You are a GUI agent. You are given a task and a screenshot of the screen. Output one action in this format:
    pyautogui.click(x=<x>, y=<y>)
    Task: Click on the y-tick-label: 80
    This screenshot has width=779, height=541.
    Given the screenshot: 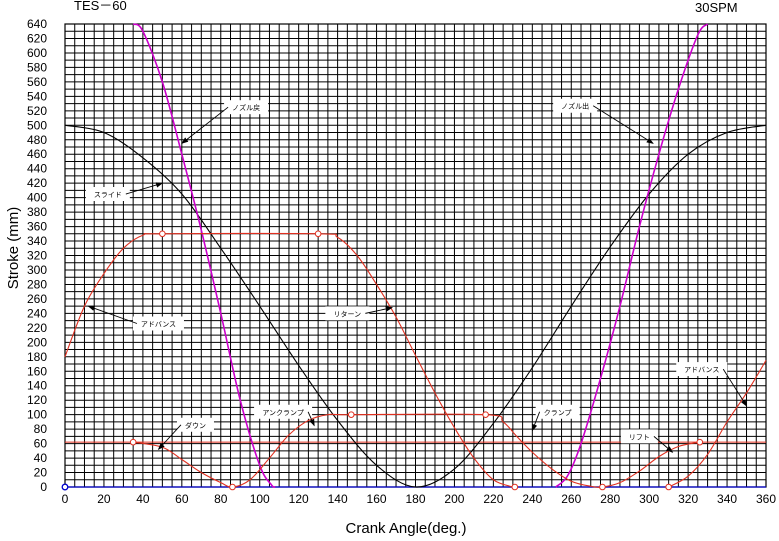 What is the action you would take?
    pyautogui.click(x=41, y=429)
    